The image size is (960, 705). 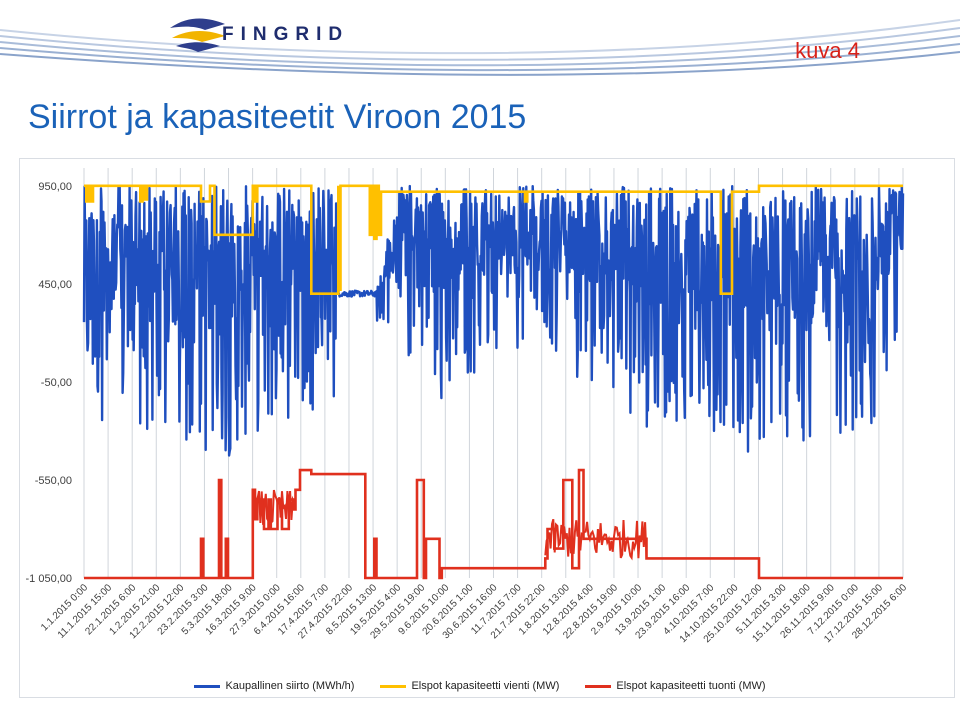 I want to click on fingrid-logo-icon, so click(x=197, y=35).